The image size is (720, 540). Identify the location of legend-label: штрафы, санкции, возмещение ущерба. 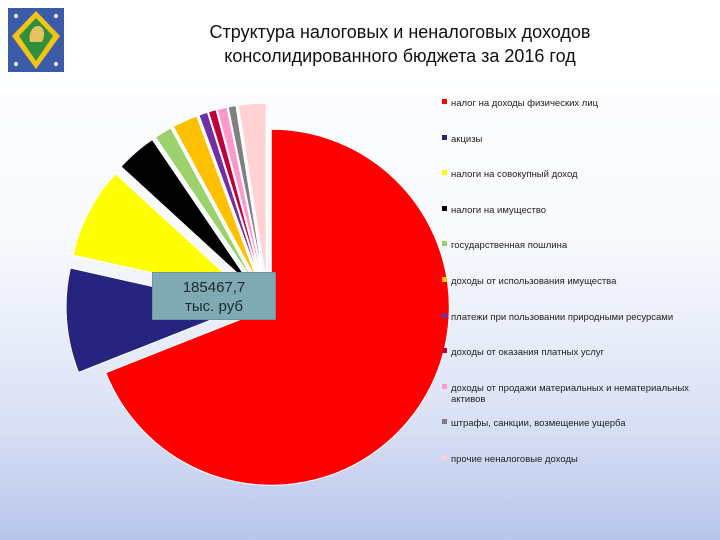
(538, 424).